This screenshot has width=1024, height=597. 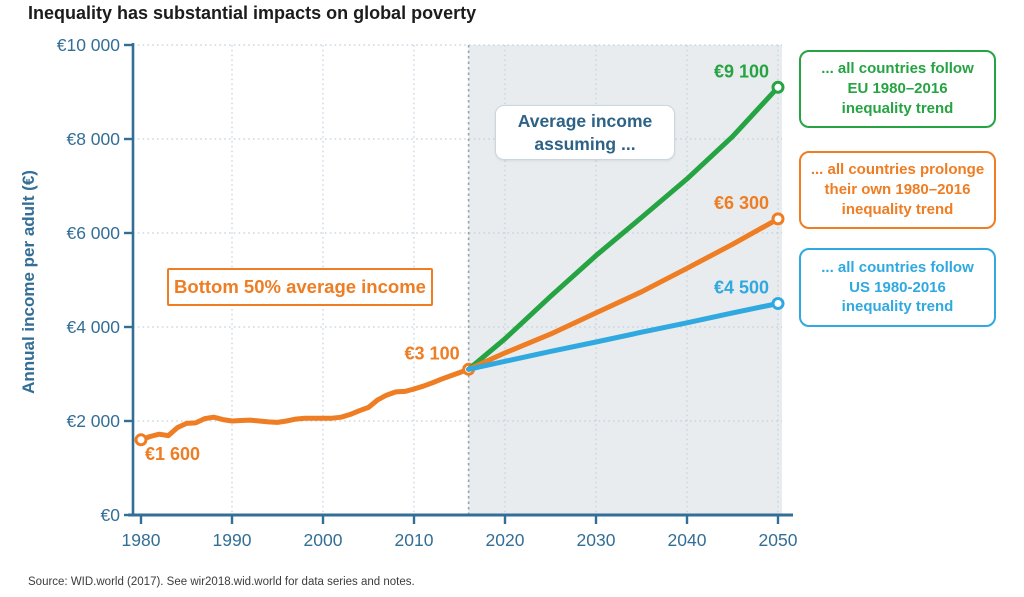 What do you see at coordinates (111, 515) in the screenshot?
I see `y-tick-label-0: €0` at bounding box center [111, 515].